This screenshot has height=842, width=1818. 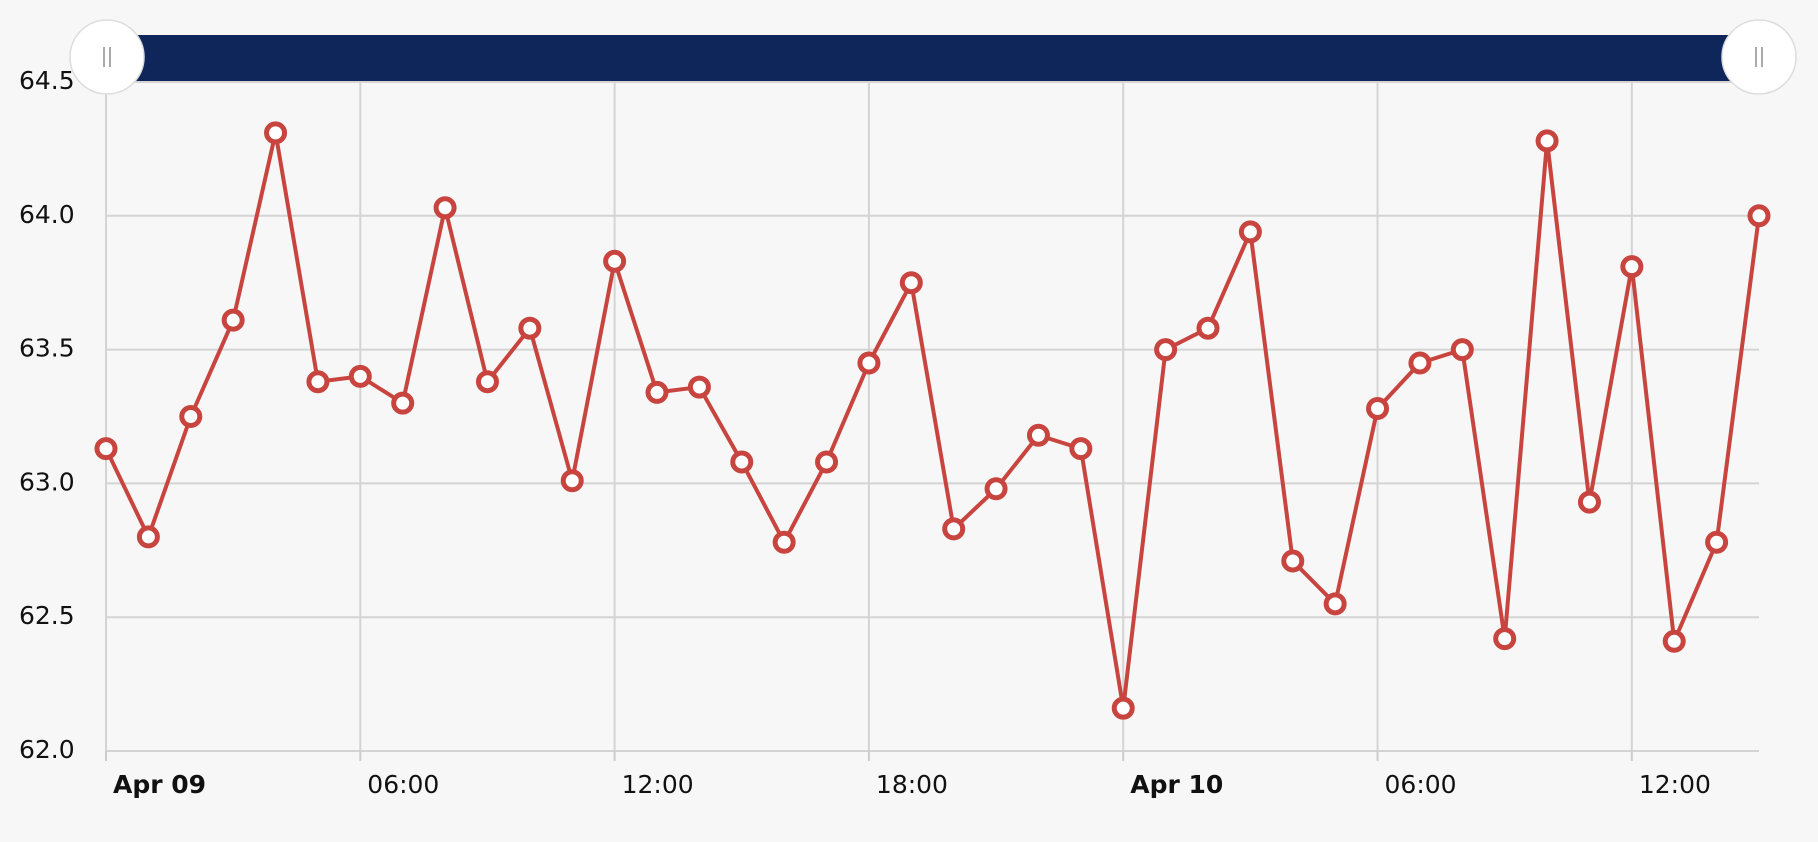 I want to click on y-tick-label: 62.0, so click(x=47, y=749).